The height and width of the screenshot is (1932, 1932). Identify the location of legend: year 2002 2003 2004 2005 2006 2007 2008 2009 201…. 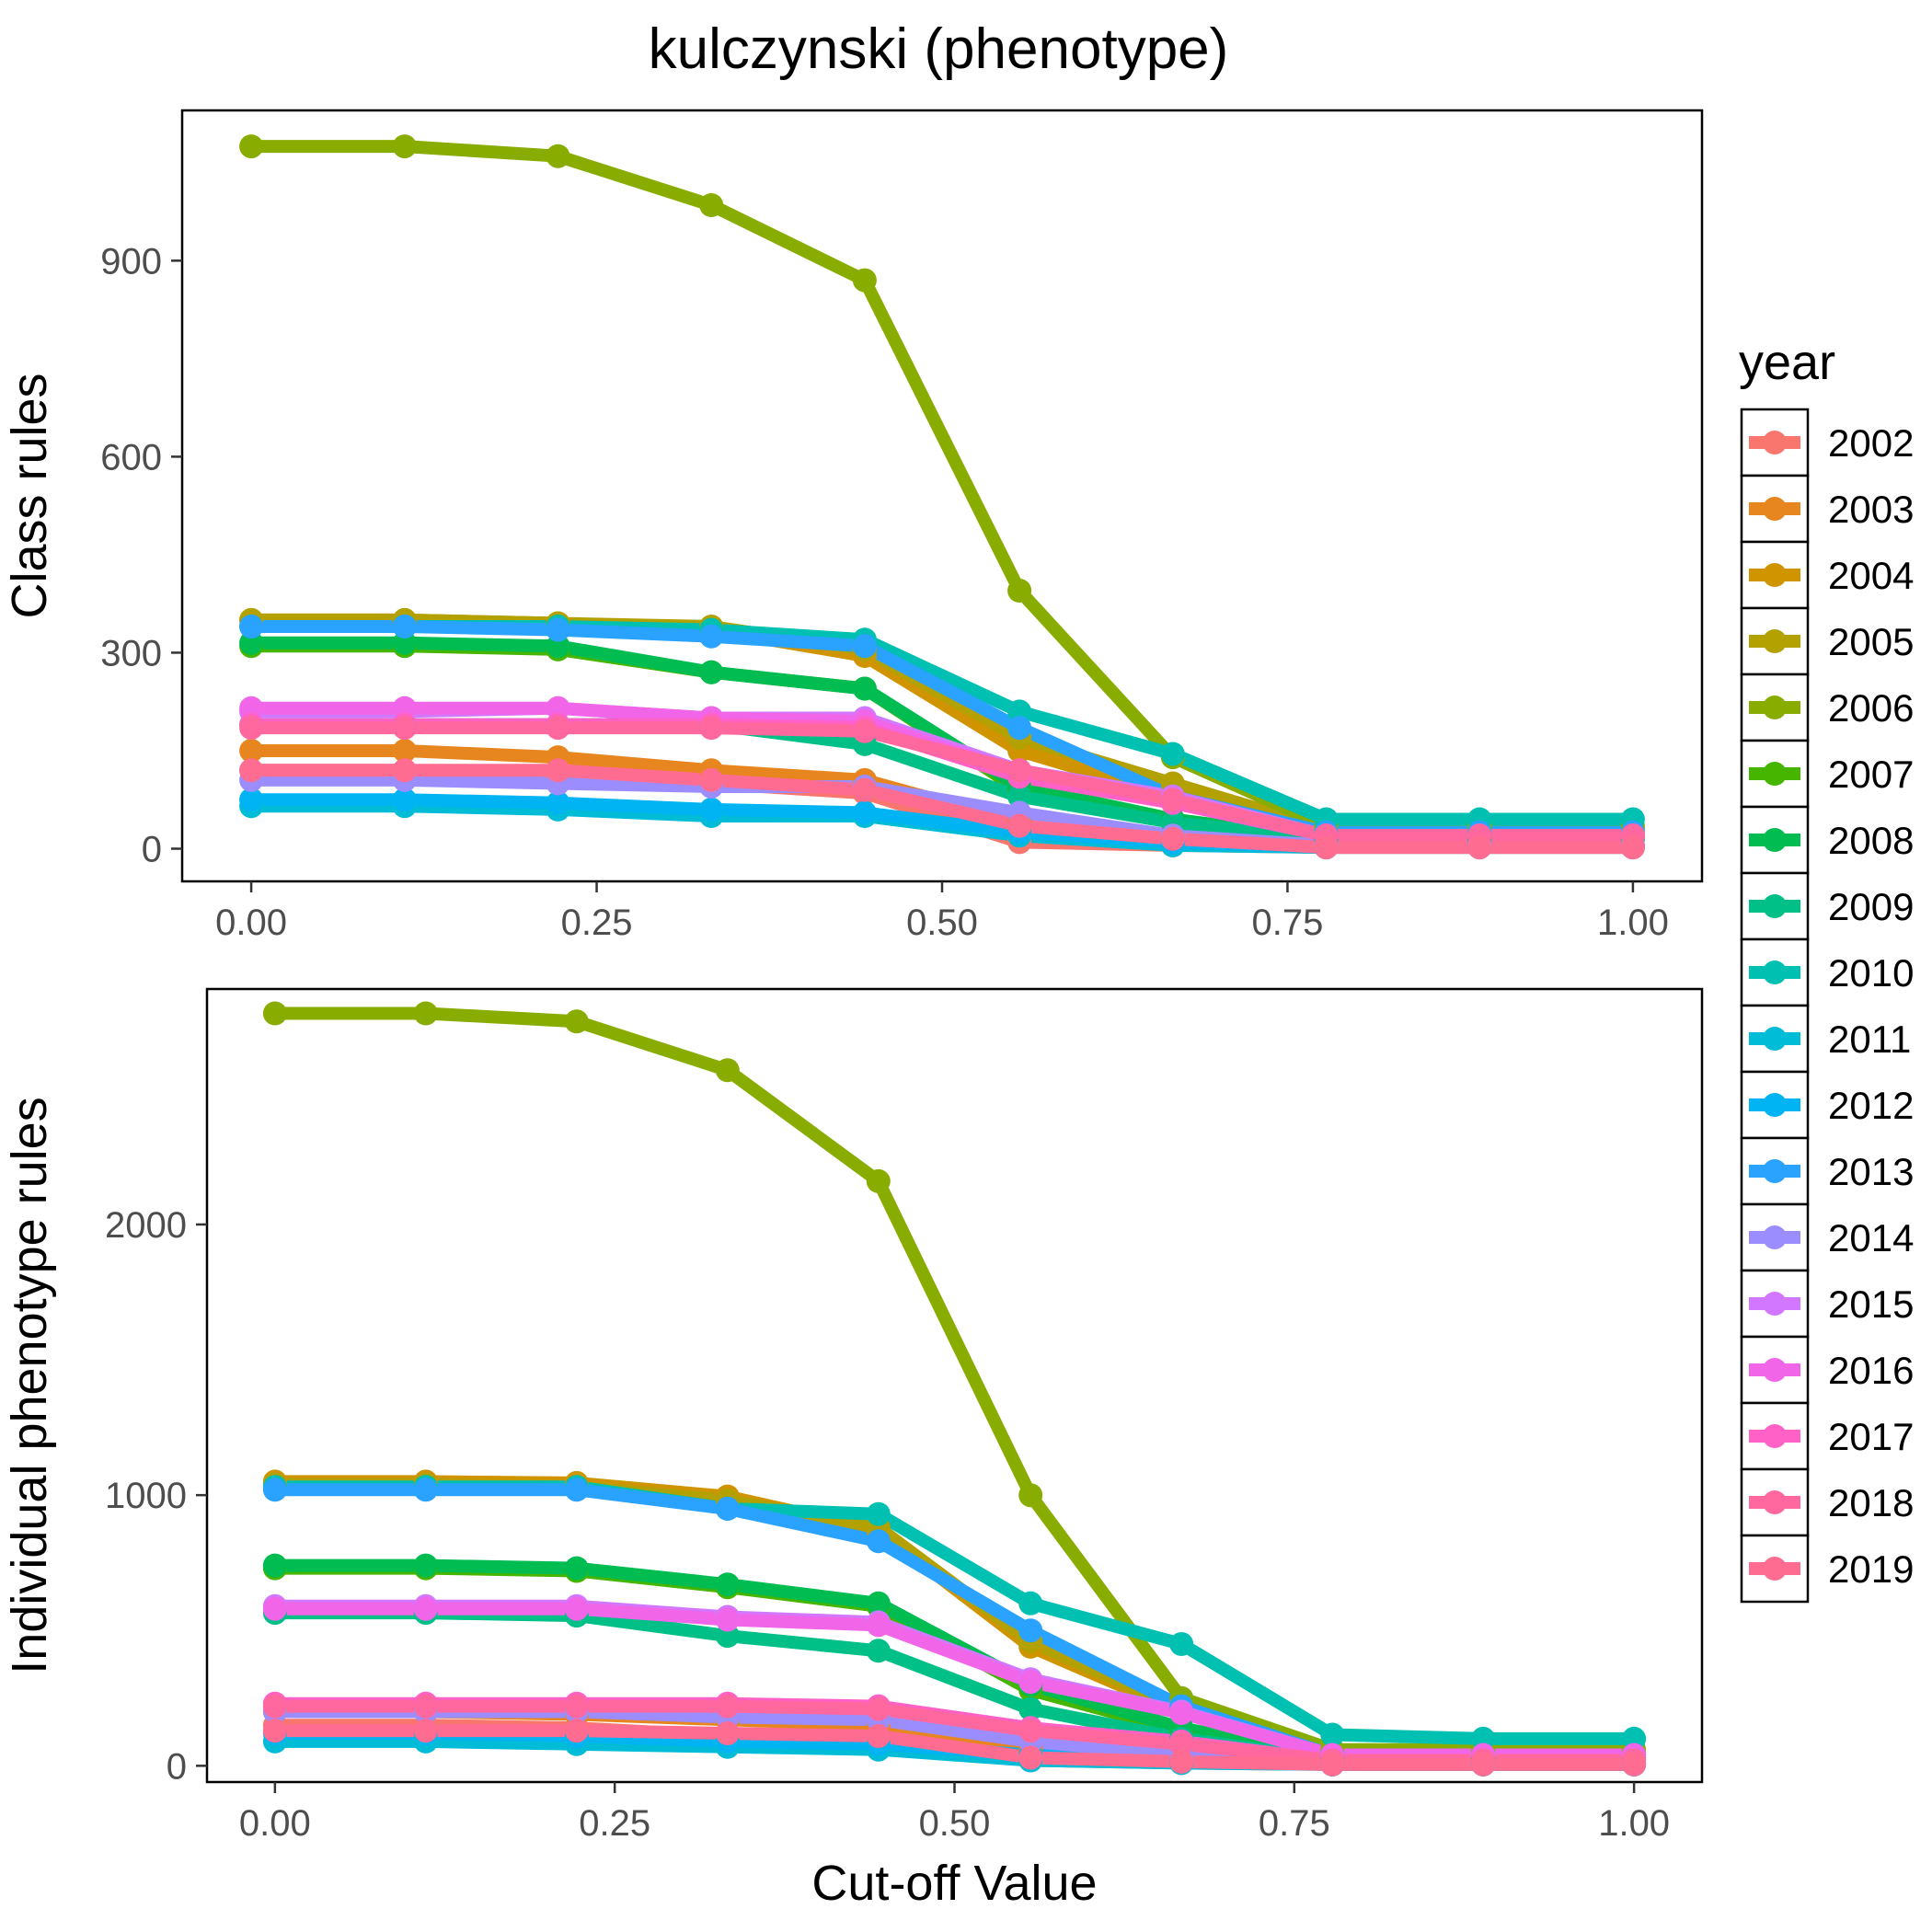
(1826, 970).